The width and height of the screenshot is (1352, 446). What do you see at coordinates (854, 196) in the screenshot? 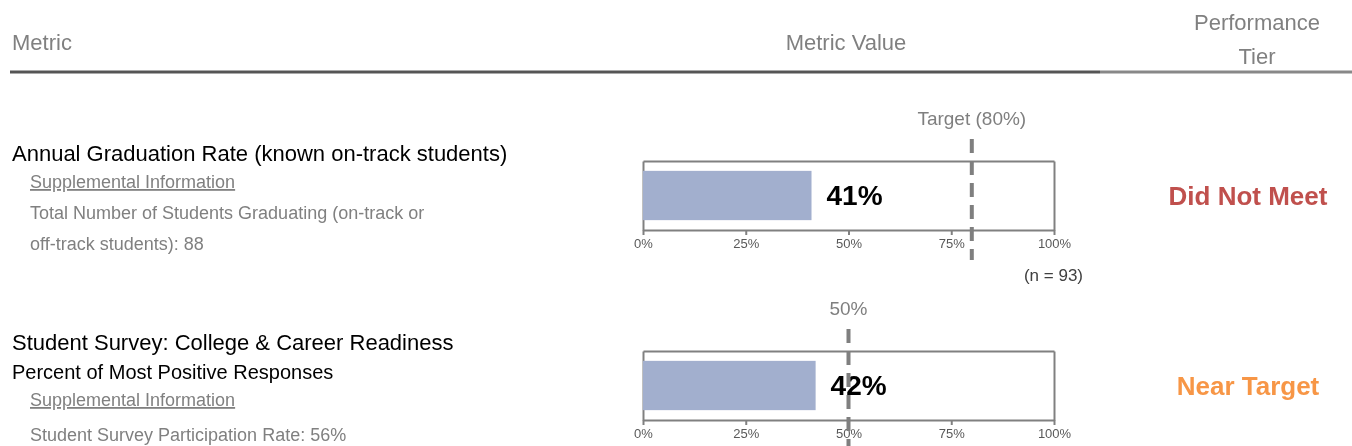
I see `data-label: 41%` at bounding box center [854, 196].